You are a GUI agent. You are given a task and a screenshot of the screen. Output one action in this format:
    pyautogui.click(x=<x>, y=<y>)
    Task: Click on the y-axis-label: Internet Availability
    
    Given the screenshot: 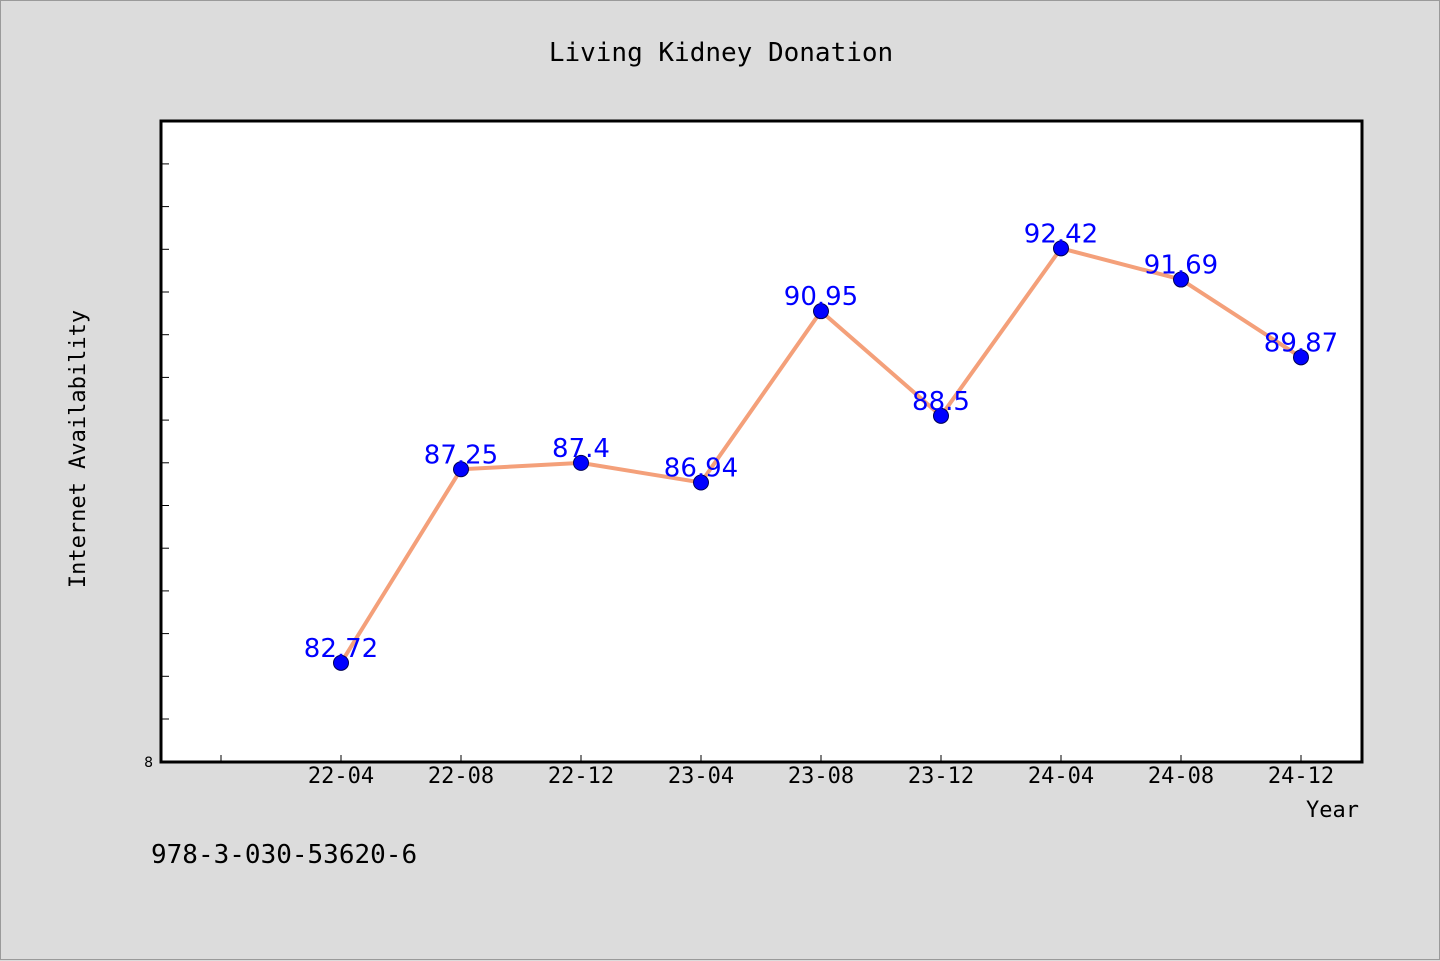 What is the action you would take?
    pyautogui.click(x=78, y=449)
    